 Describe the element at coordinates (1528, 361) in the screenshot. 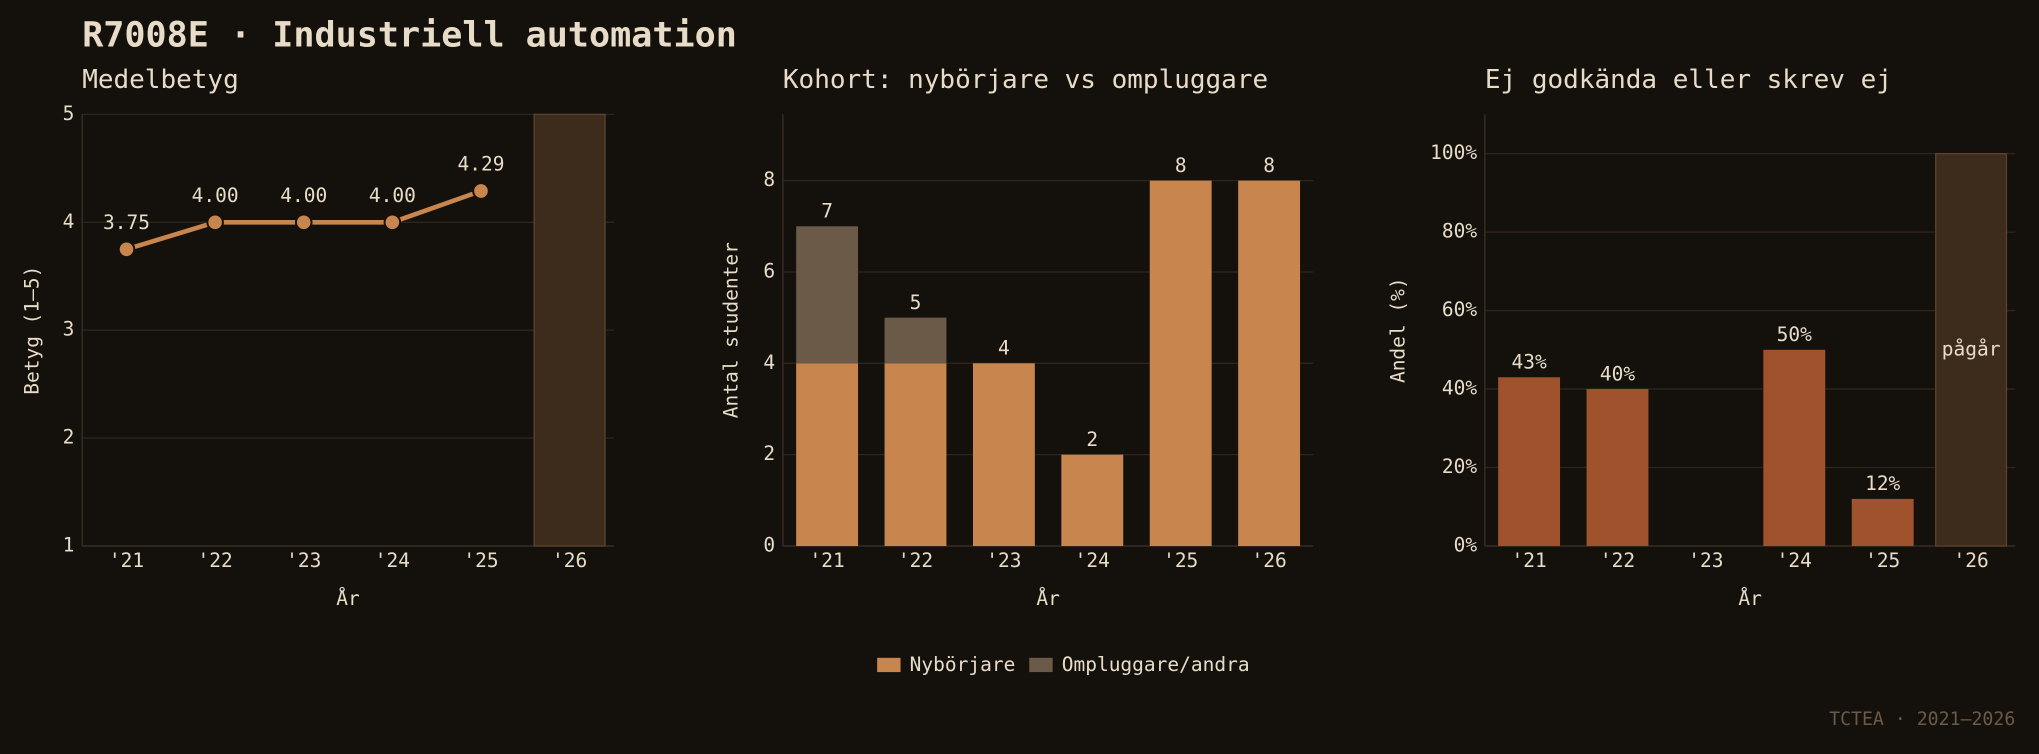

I see `value-label: 43%` at that location.